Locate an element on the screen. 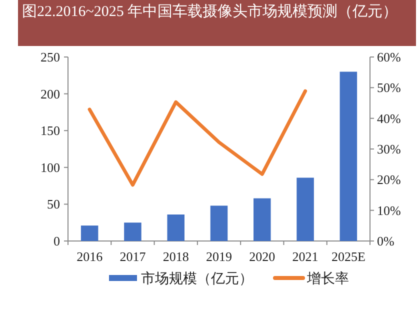 Image resolution: width=420 pixels, height=335 pixels. y-tick-label: 50 is located at coordinates (53, 204).